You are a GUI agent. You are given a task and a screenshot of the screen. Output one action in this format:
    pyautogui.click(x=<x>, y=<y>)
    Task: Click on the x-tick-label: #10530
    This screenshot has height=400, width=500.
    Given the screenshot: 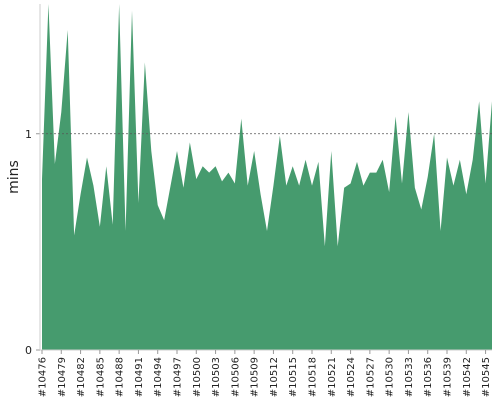 What is the action you would take?
    pyautogui.click(x=390, y=377)
    